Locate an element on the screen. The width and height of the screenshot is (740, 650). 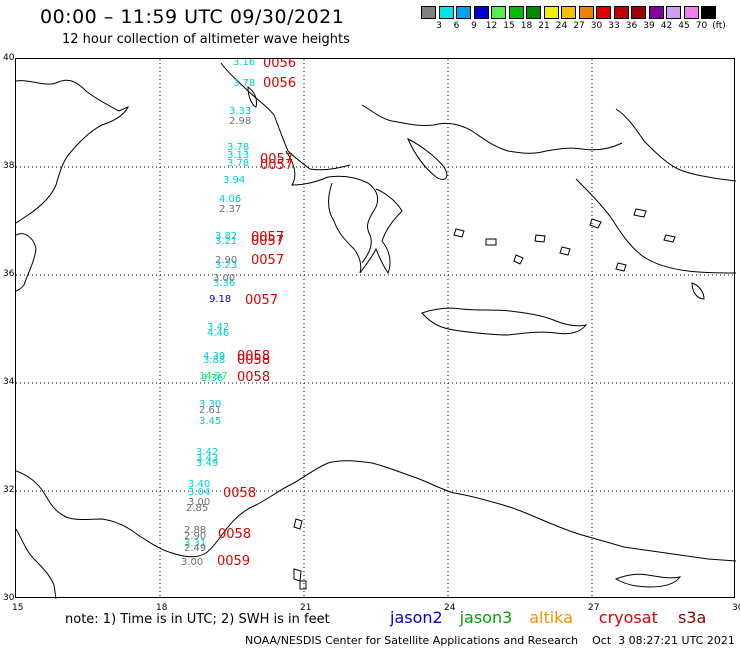
scale-label: 30 is located at coordinates (596, 26).